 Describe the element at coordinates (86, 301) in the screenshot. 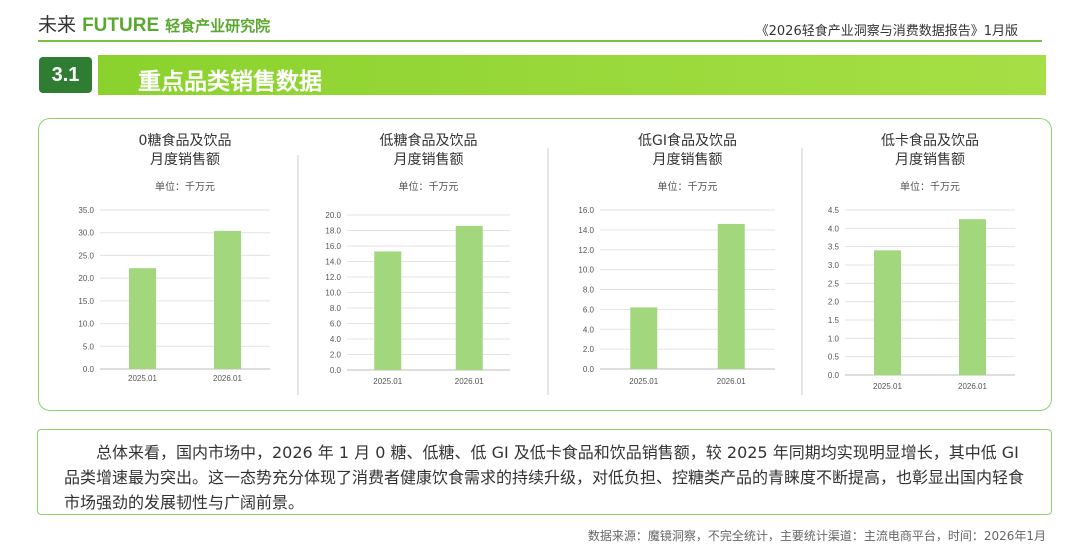

I see `y-tick-label: 15.0` at that location.